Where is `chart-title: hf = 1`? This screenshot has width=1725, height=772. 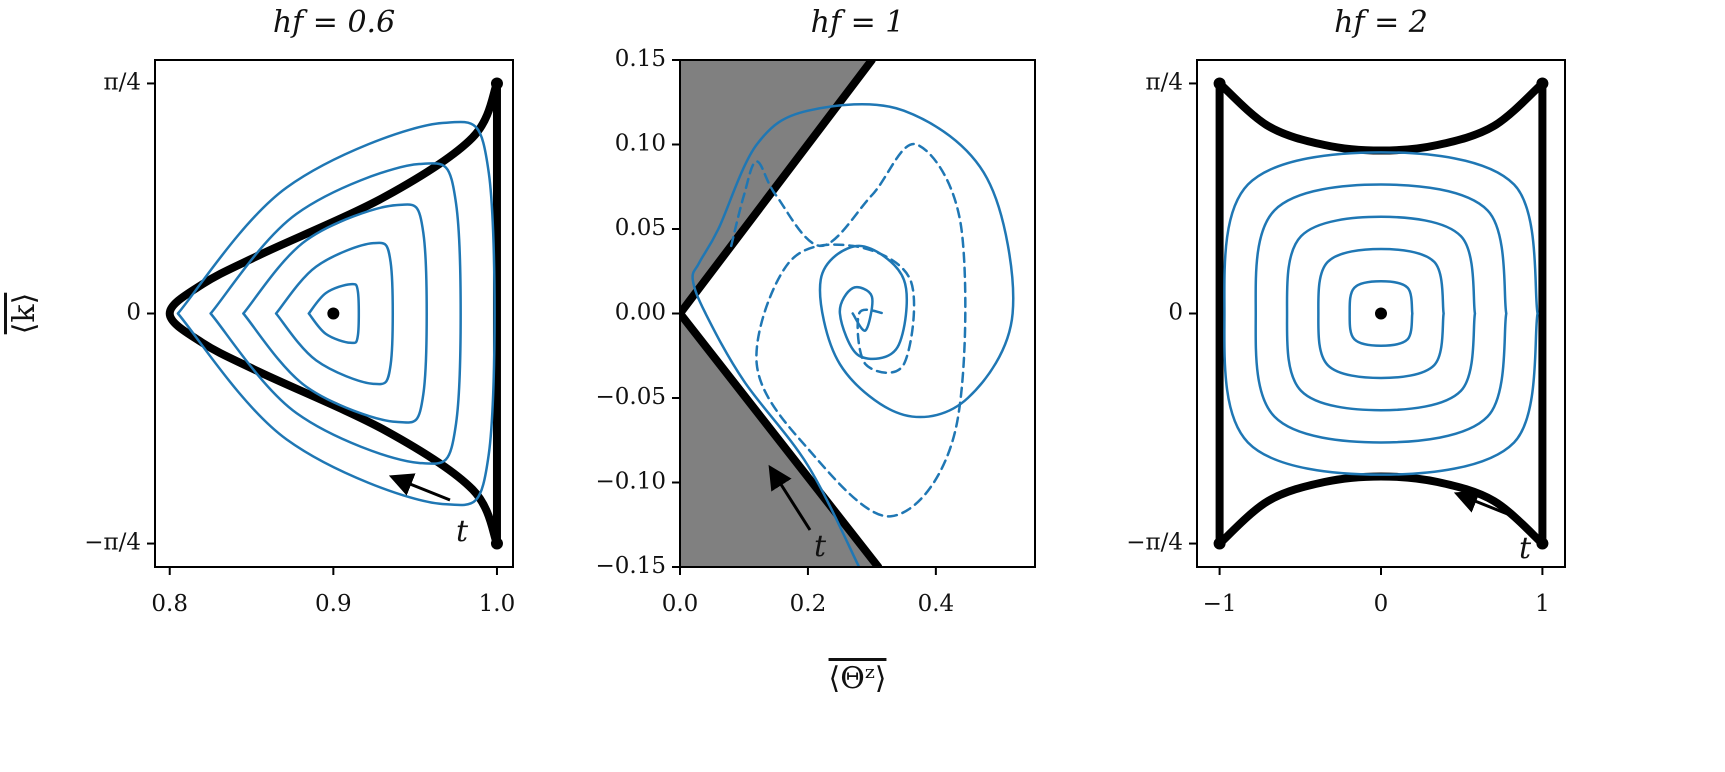
chart-title: hf = 1 is located at coordinates (858, 22).